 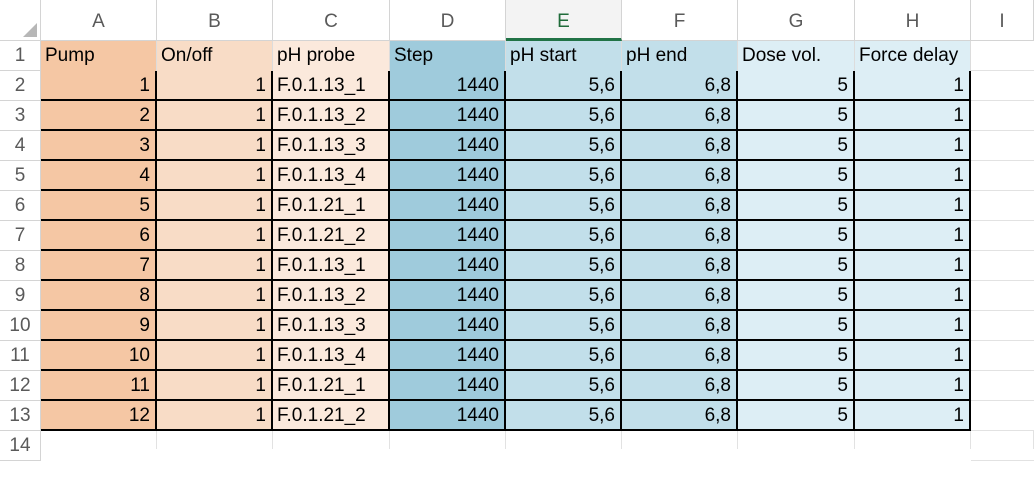 What do you see at coordinates (796, 296) in the screenshot?
I see `cell-g9: 5` at bounding box center [796, 296].